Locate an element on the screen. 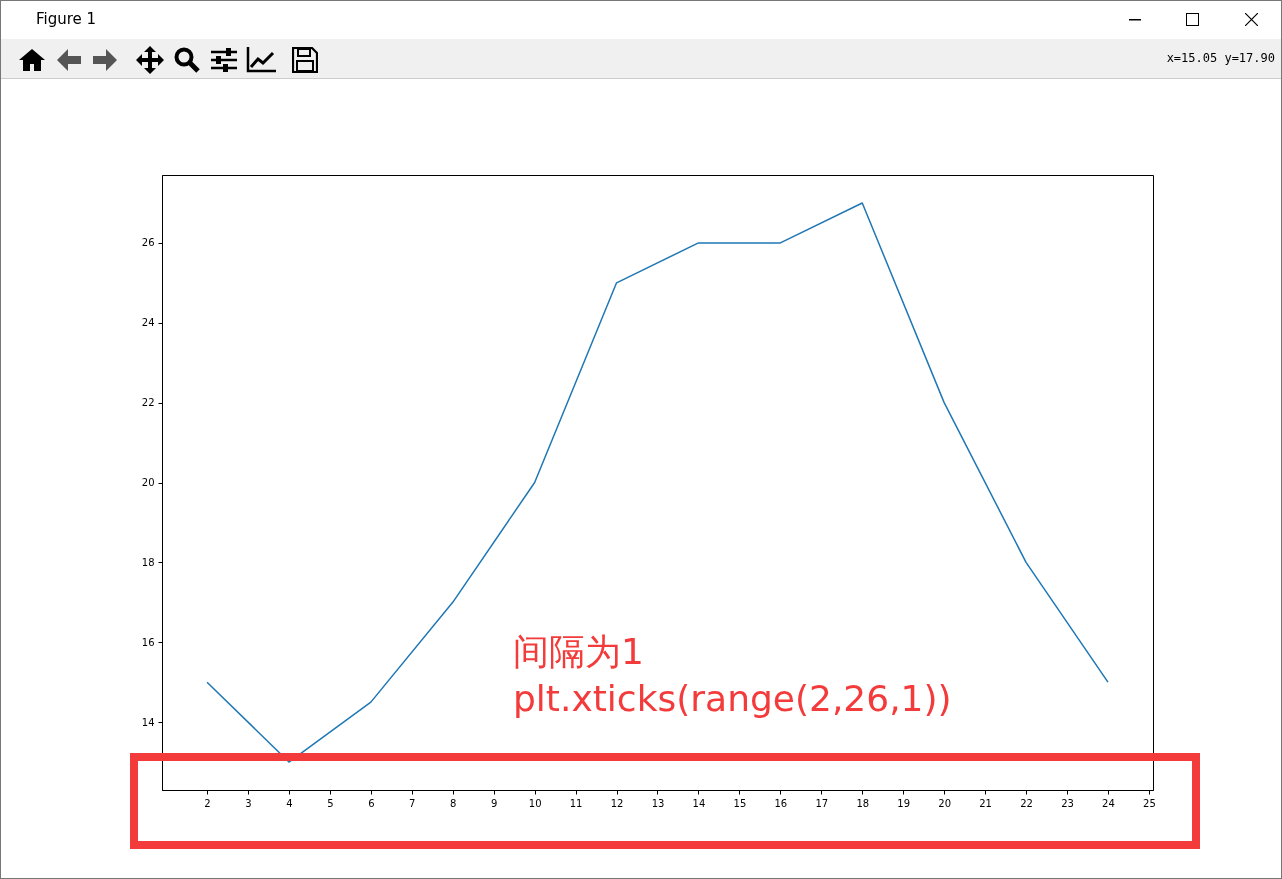 The image size is (1282, 879). y-tick-label: 24 is located at coordinates (148, 323).